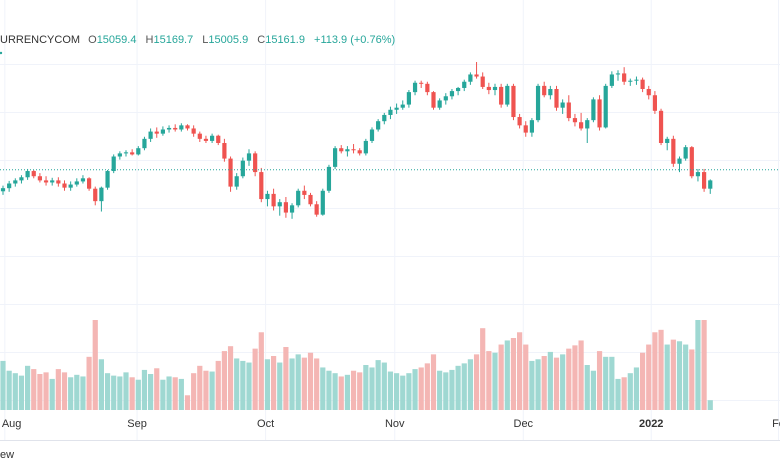 The height and width of the screenshot is (470, 780). I want to click on legend-status-dot, so click(1, 53).